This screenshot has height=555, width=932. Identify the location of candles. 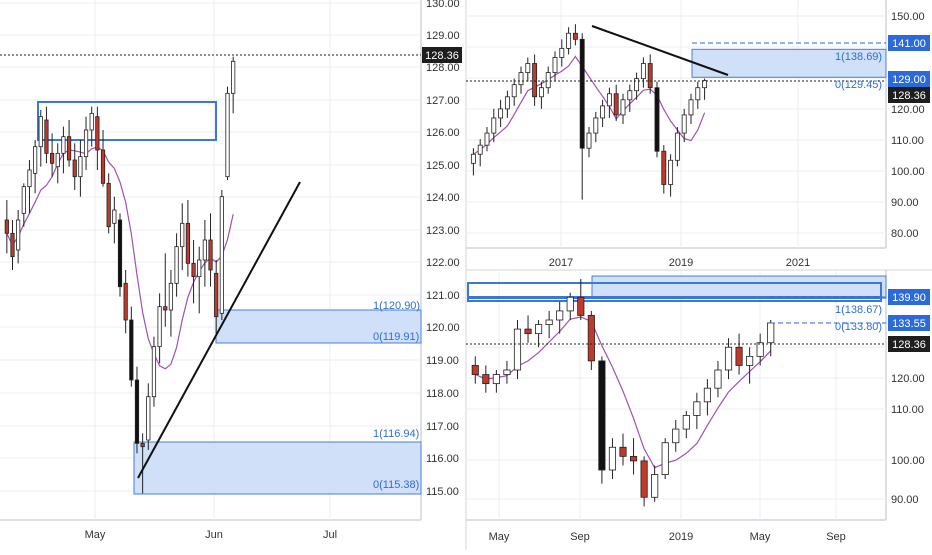
(623, 393).